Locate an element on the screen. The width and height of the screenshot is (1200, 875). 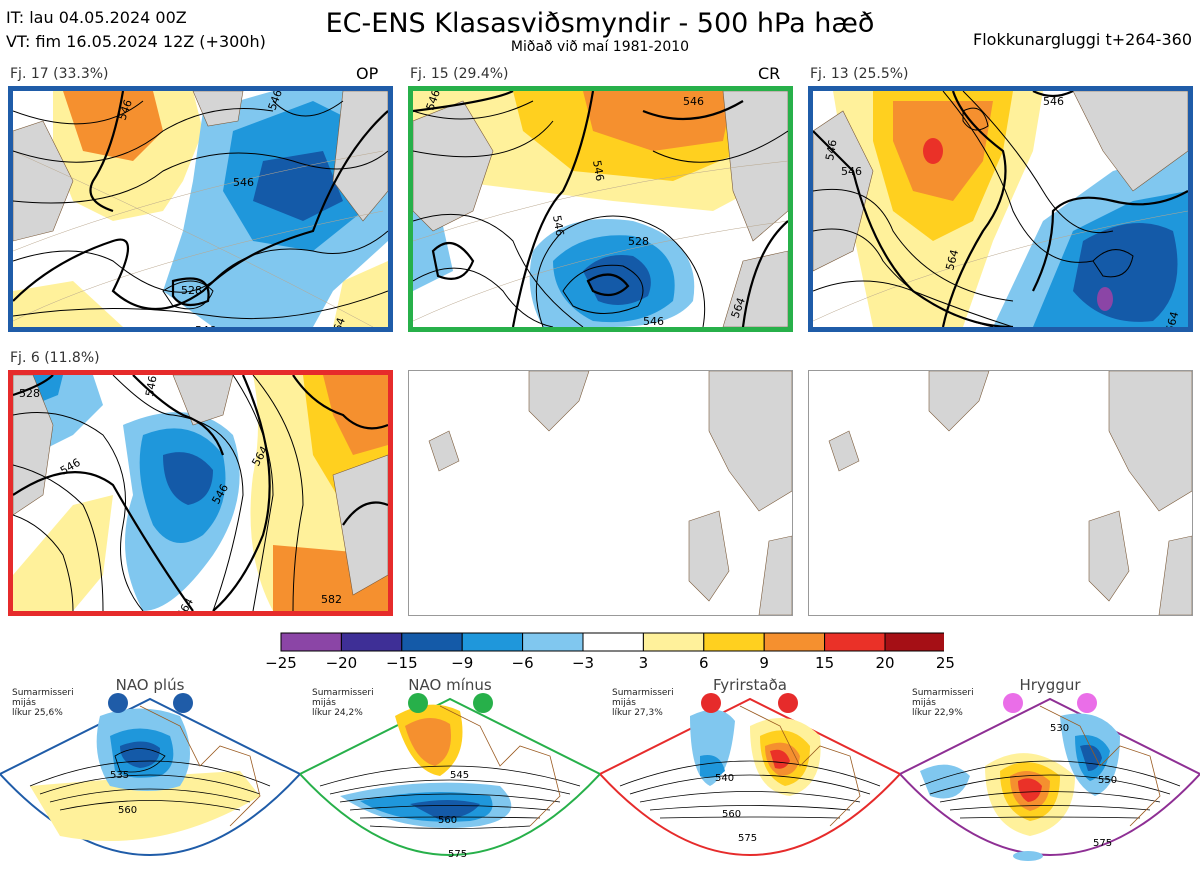
cluster-3-label: Fj. 13 (25.5%) is located at coordinates (859, 74).